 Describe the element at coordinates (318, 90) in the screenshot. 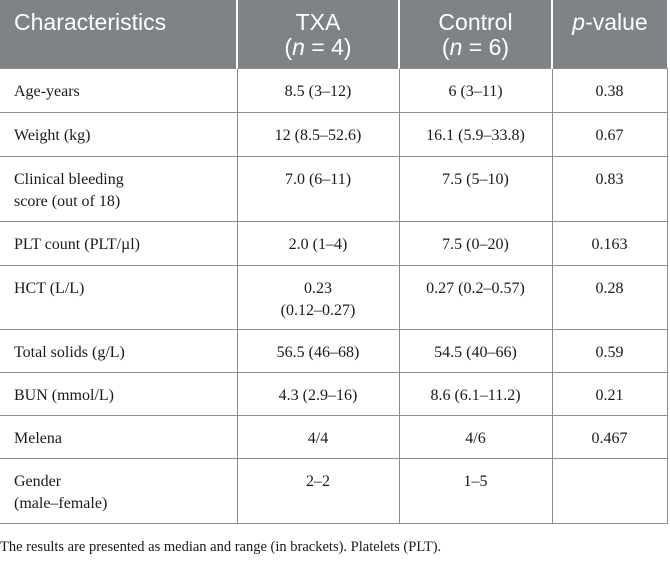

I see `txa-value: 8.5 (3–12)` at that location.